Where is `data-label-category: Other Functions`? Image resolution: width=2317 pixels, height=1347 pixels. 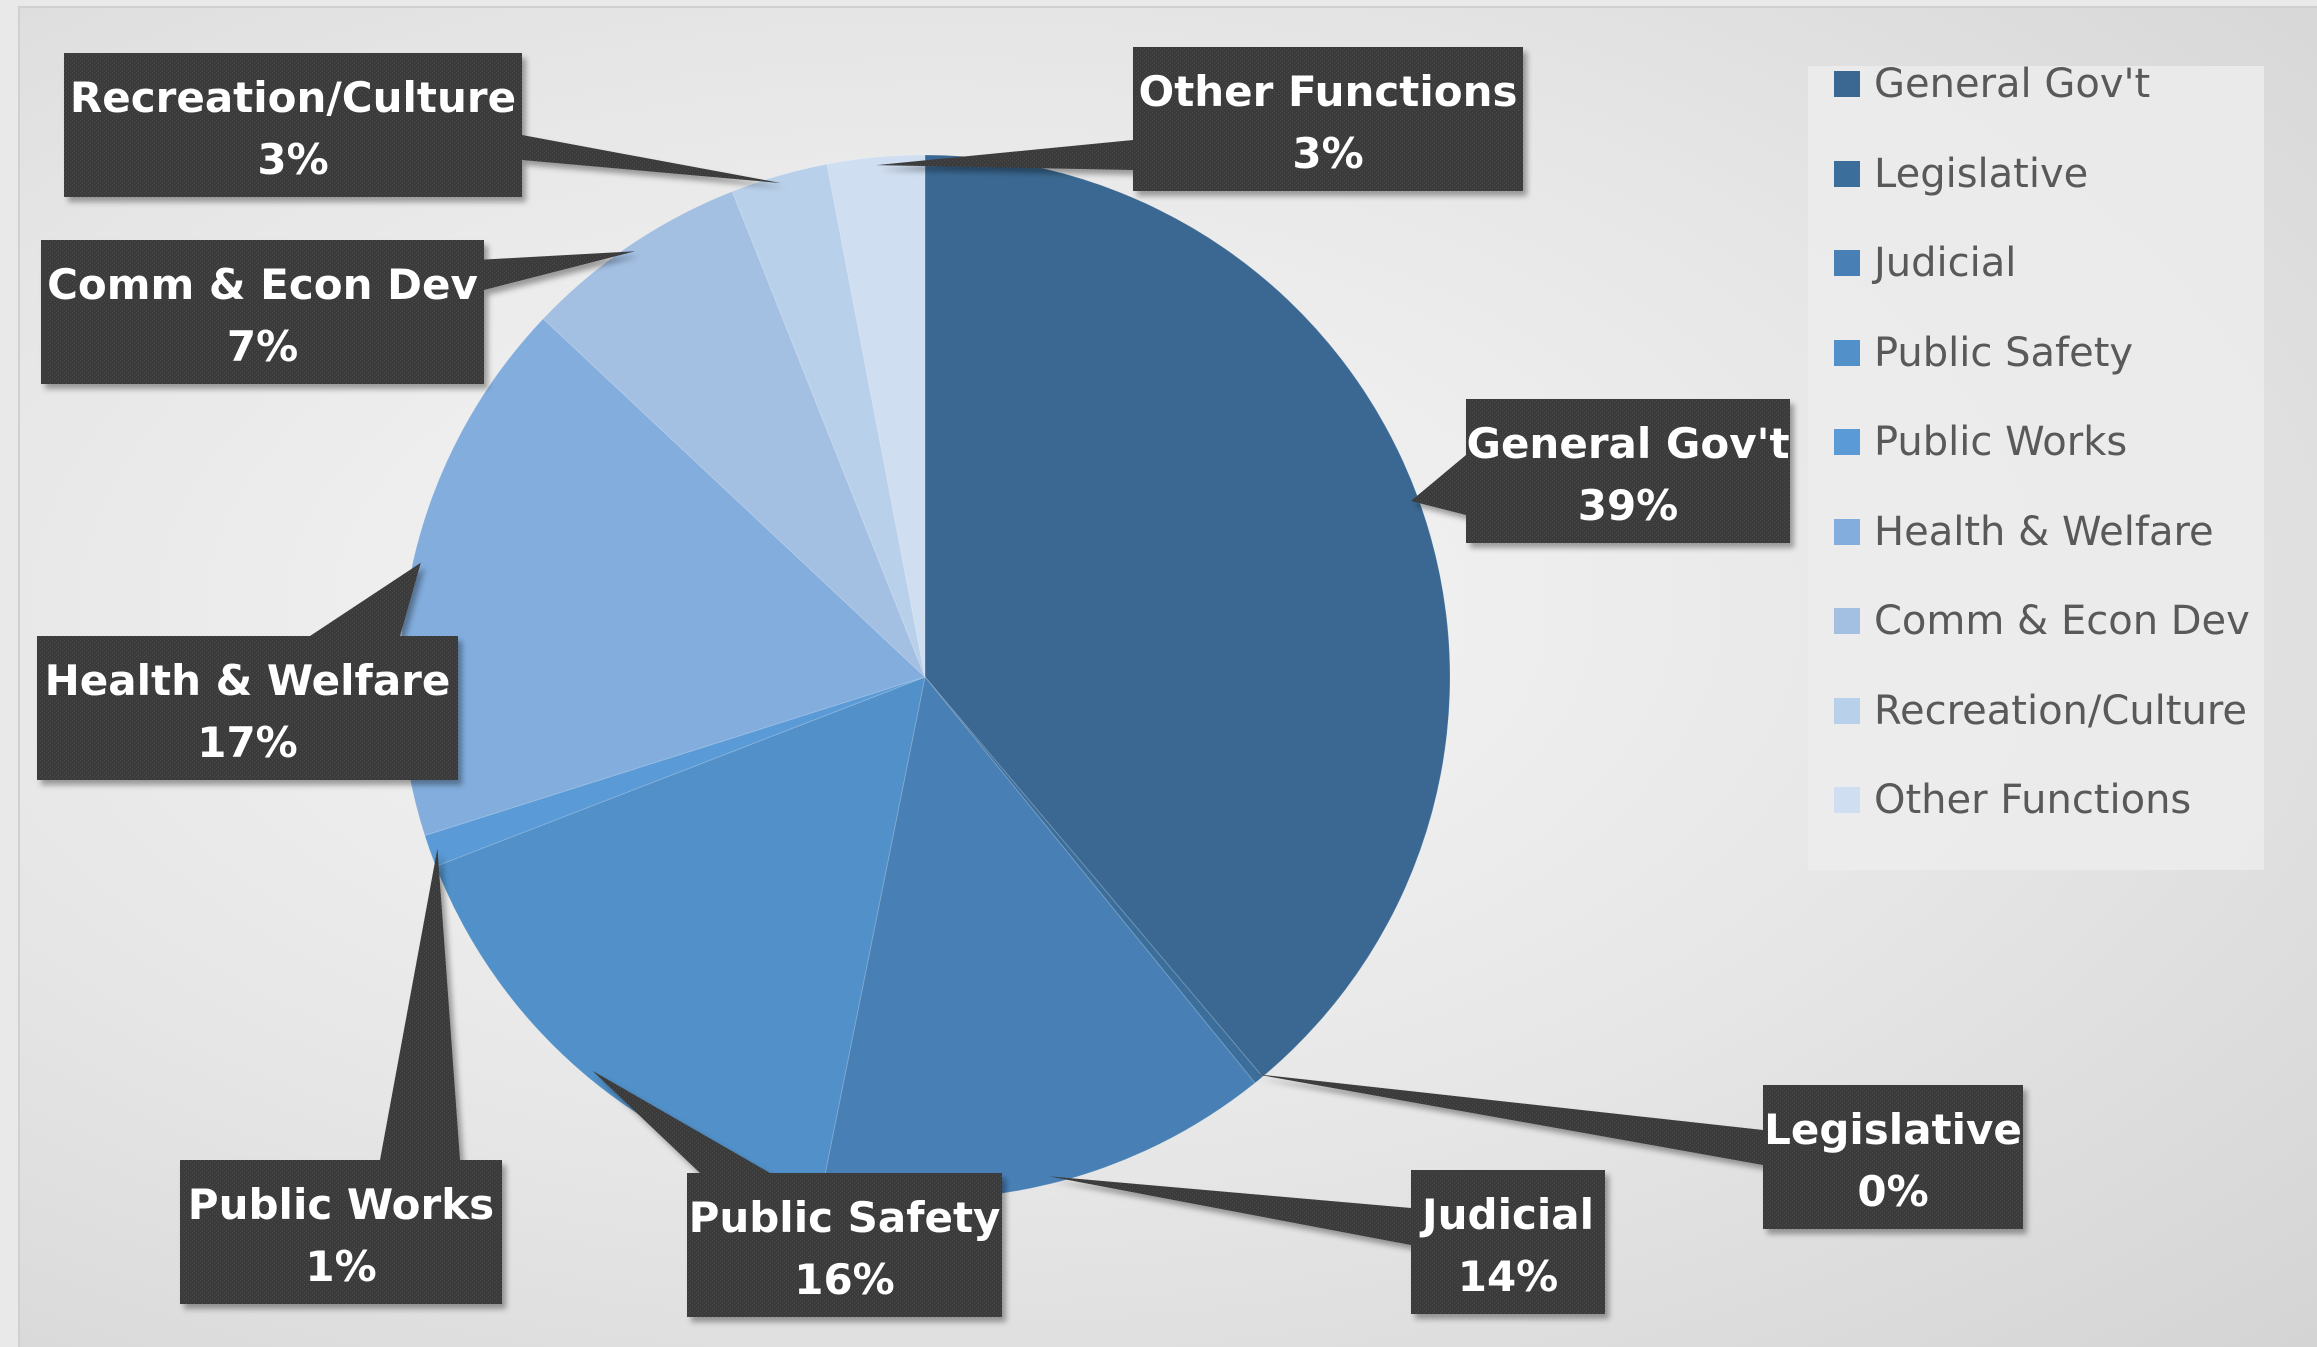 data-label-category: Other Functions is located at coordinates (1327, 91).